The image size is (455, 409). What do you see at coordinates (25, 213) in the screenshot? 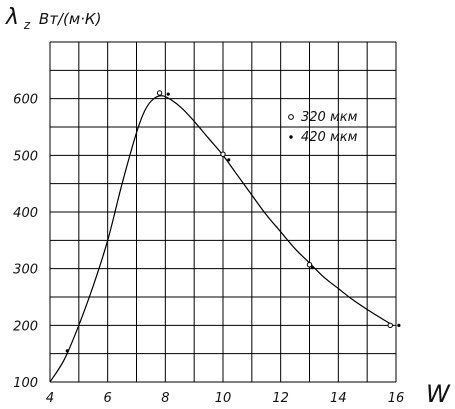
I see `y-tick-label: 400` at bounding box center [25, 213].